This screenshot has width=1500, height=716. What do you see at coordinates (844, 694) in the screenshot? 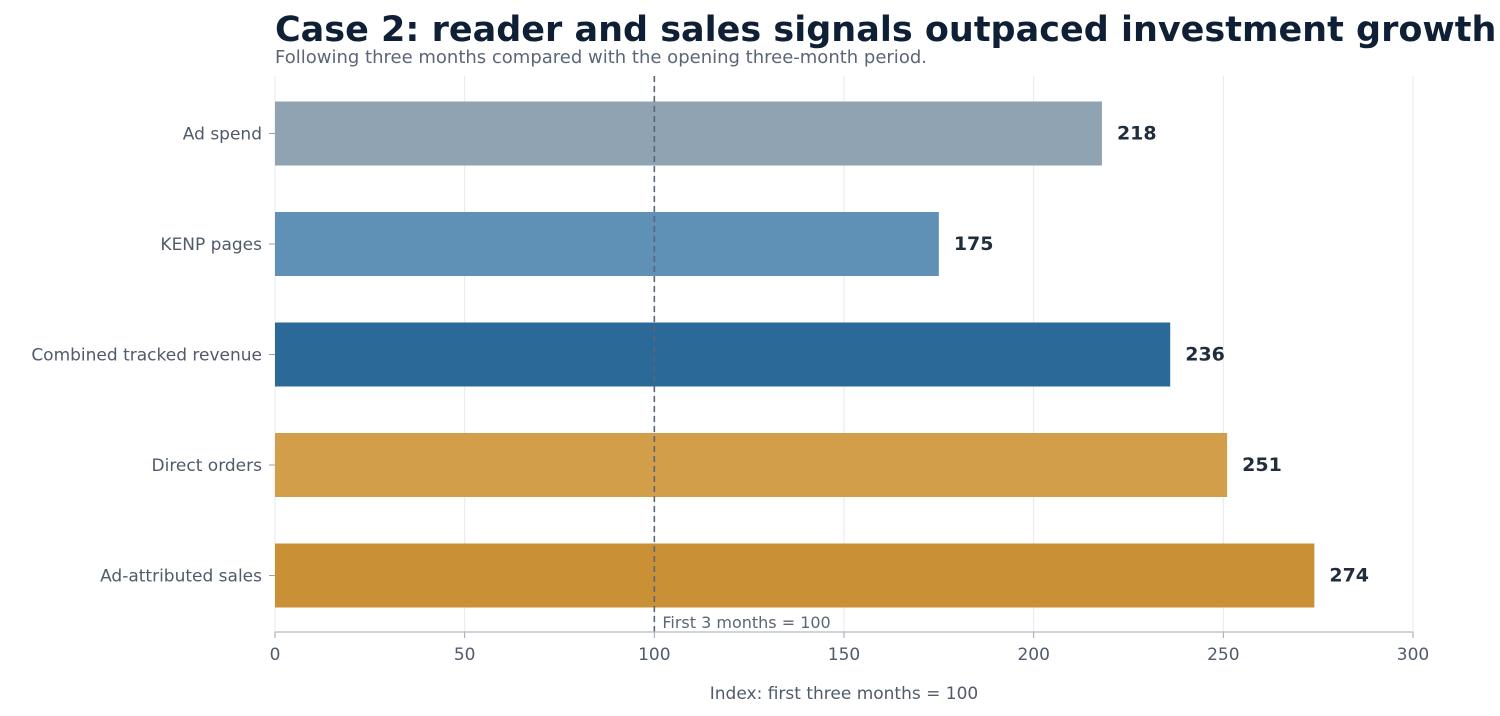
I see `x-axis-label: Index: first three months = 100` at bounding box center [844, 694].